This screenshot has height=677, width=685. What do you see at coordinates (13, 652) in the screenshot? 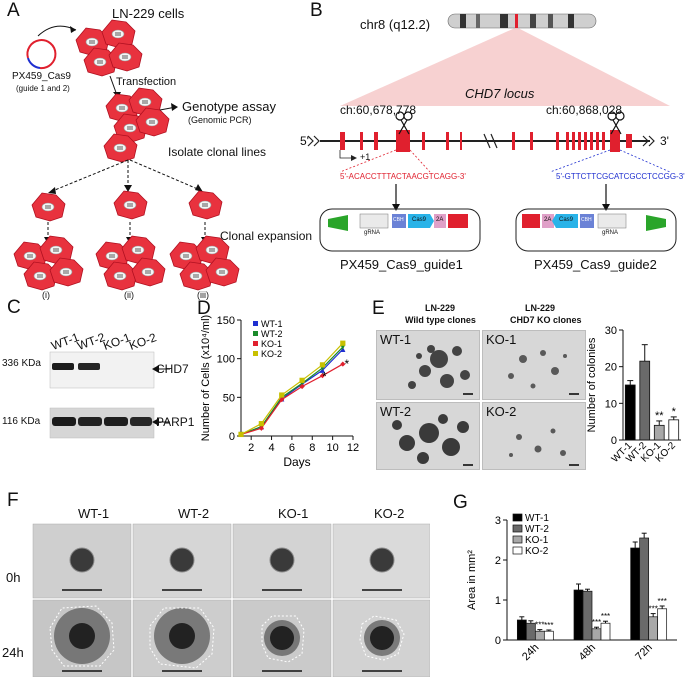
I see `row-label-24h: 24h` at bounding box center [13, 652].